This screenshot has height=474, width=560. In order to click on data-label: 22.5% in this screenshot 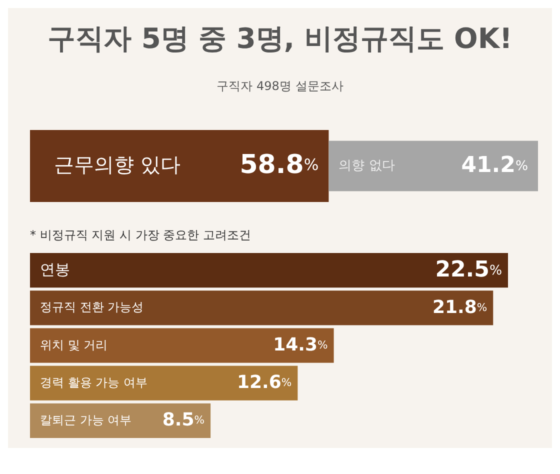, I will do `click(468, 269)`.